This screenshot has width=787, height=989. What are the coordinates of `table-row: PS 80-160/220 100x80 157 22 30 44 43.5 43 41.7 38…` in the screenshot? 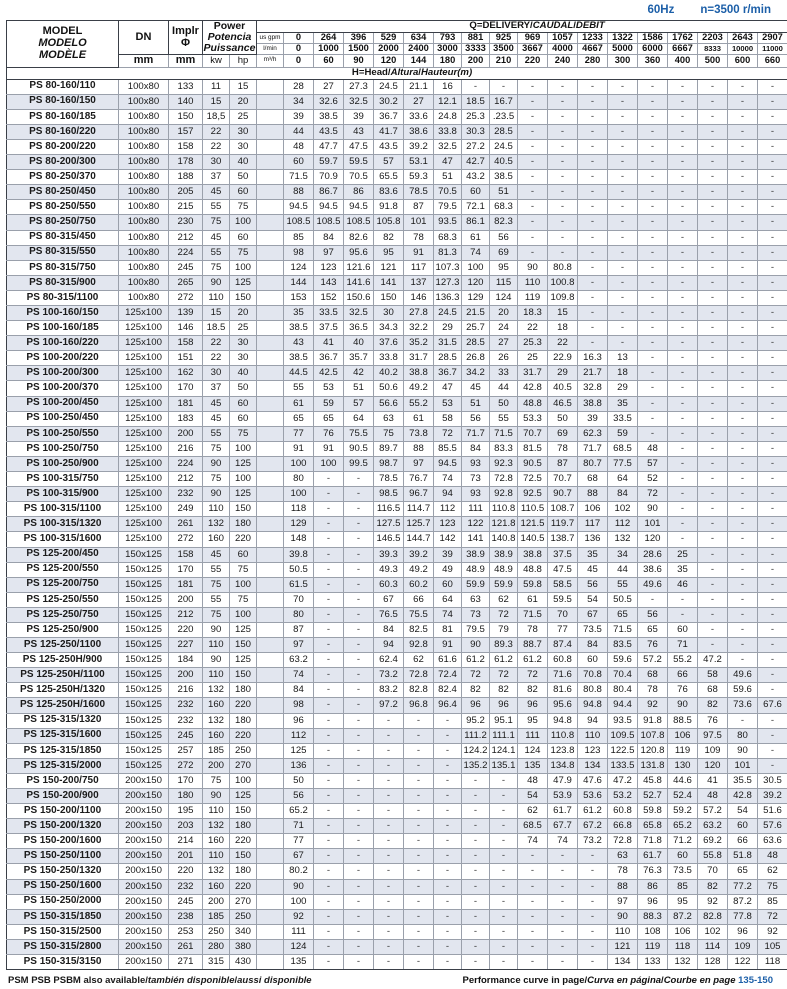 It's located at (396, 131).